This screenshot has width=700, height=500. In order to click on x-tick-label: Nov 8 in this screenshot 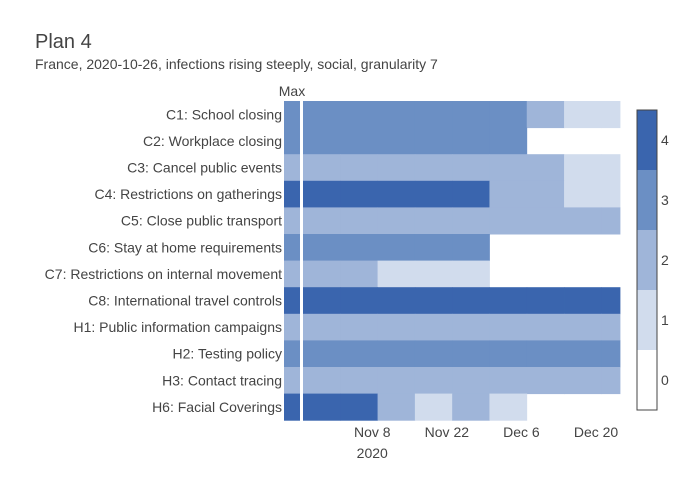, I will do `click(372, 432)`.